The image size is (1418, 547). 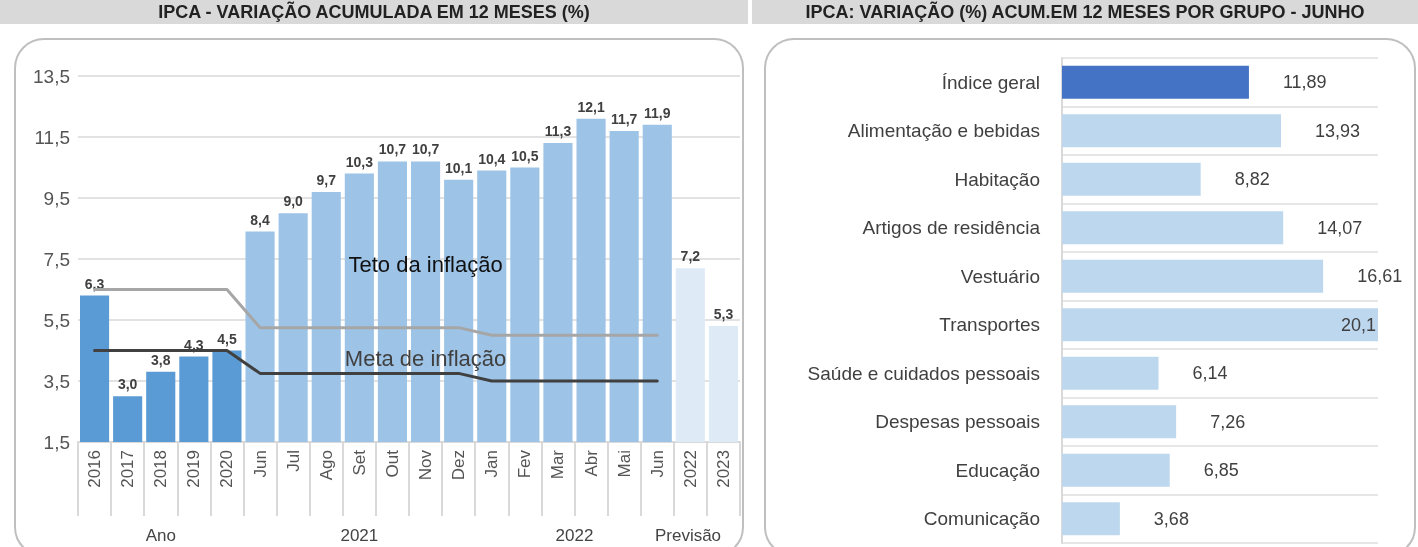 I want to click on y-tick-label: 1,5, so click(x=56, y=442).